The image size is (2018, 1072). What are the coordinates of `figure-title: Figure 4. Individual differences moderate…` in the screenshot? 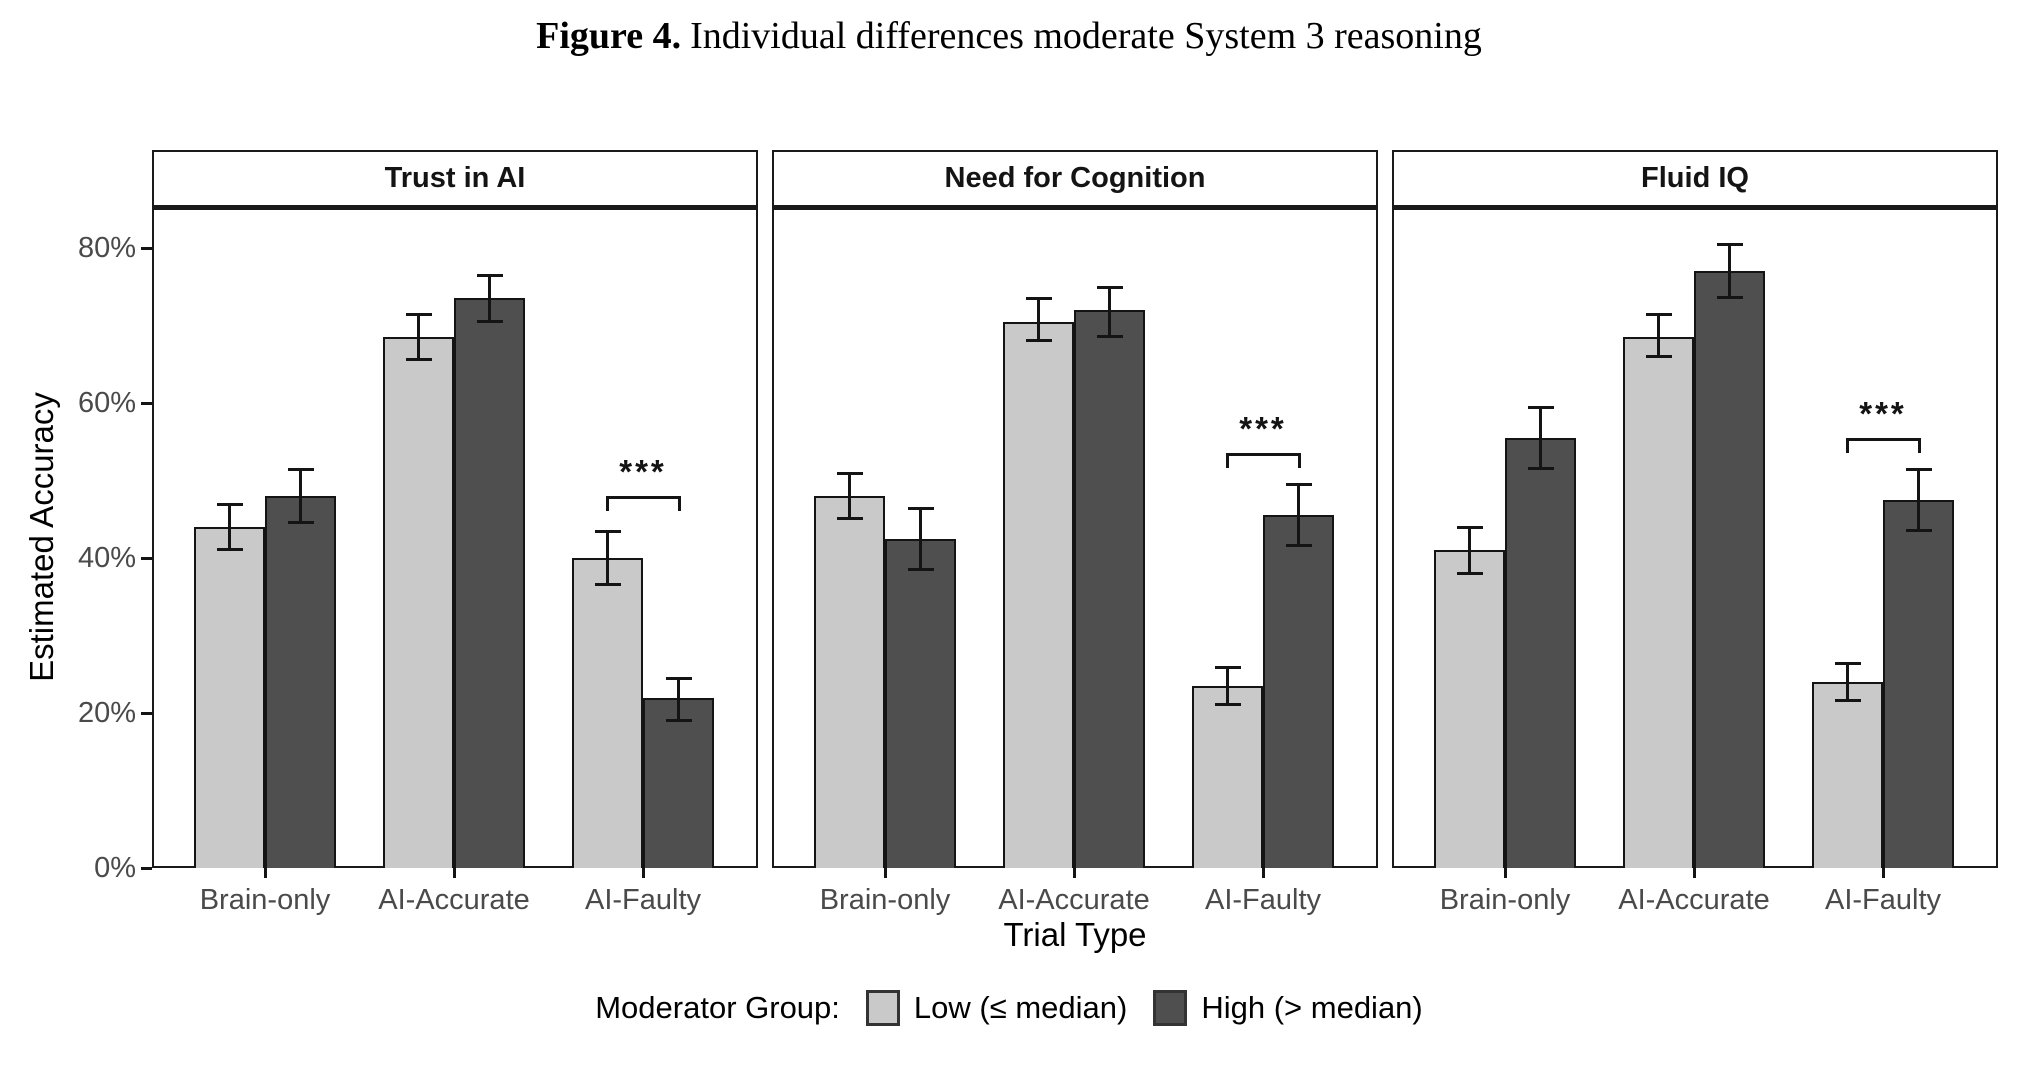 It's located at (1009, 36).